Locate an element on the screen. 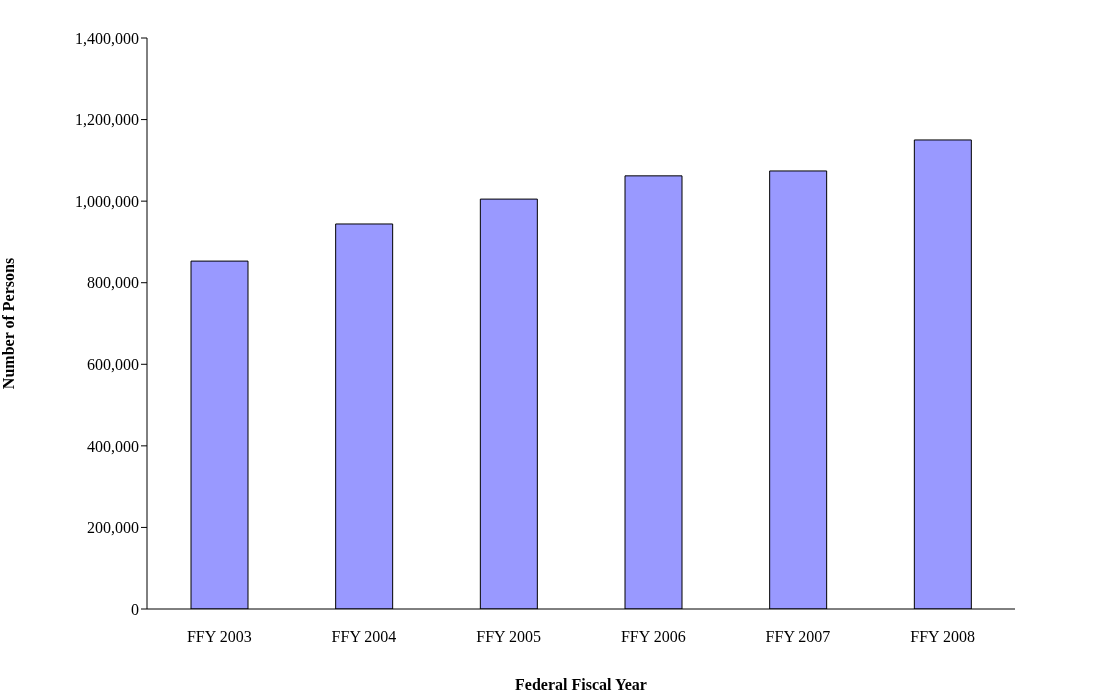 This screenshot has height=698, width=1120. y-tick-label: 800,000 is located at coordinates (113, 283).